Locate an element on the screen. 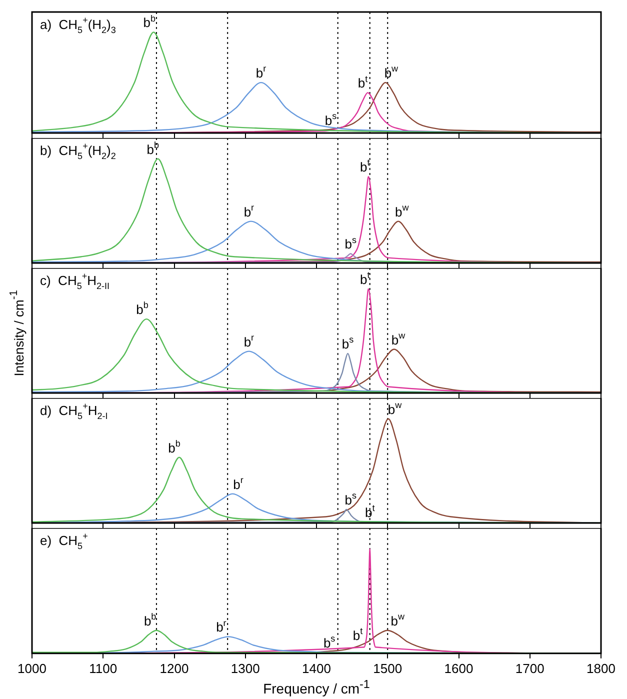 Image resolution: width=627 pixels, height=699 pixels. x-tick-label: 1600 is located at coordinates (459, 668).